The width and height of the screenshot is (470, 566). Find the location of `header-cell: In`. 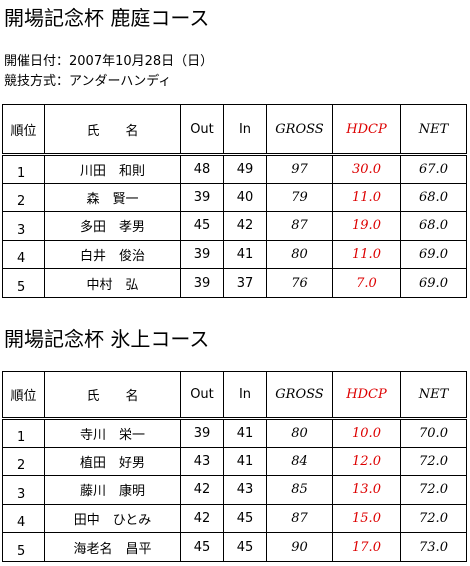

header-cell: In is located at coordinates (245, 130).